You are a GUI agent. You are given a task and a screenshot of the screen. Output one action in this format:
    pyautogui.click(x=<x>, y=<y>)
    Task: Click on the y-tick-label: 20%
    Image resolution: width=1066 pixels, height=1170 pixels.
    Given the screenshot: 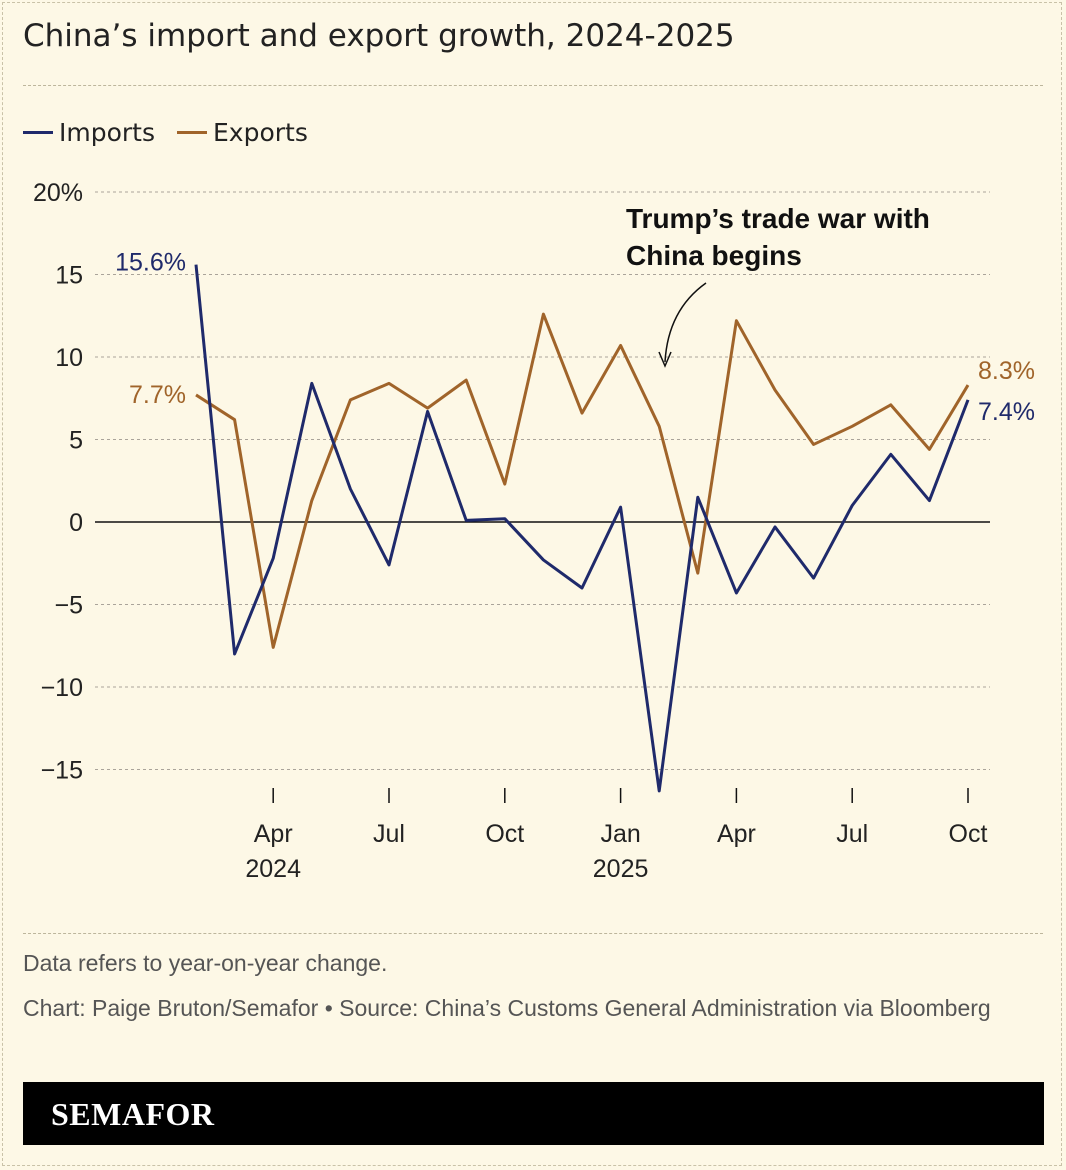 What is the action you would take?
    pyautogui.click(x=58, y=193)
    